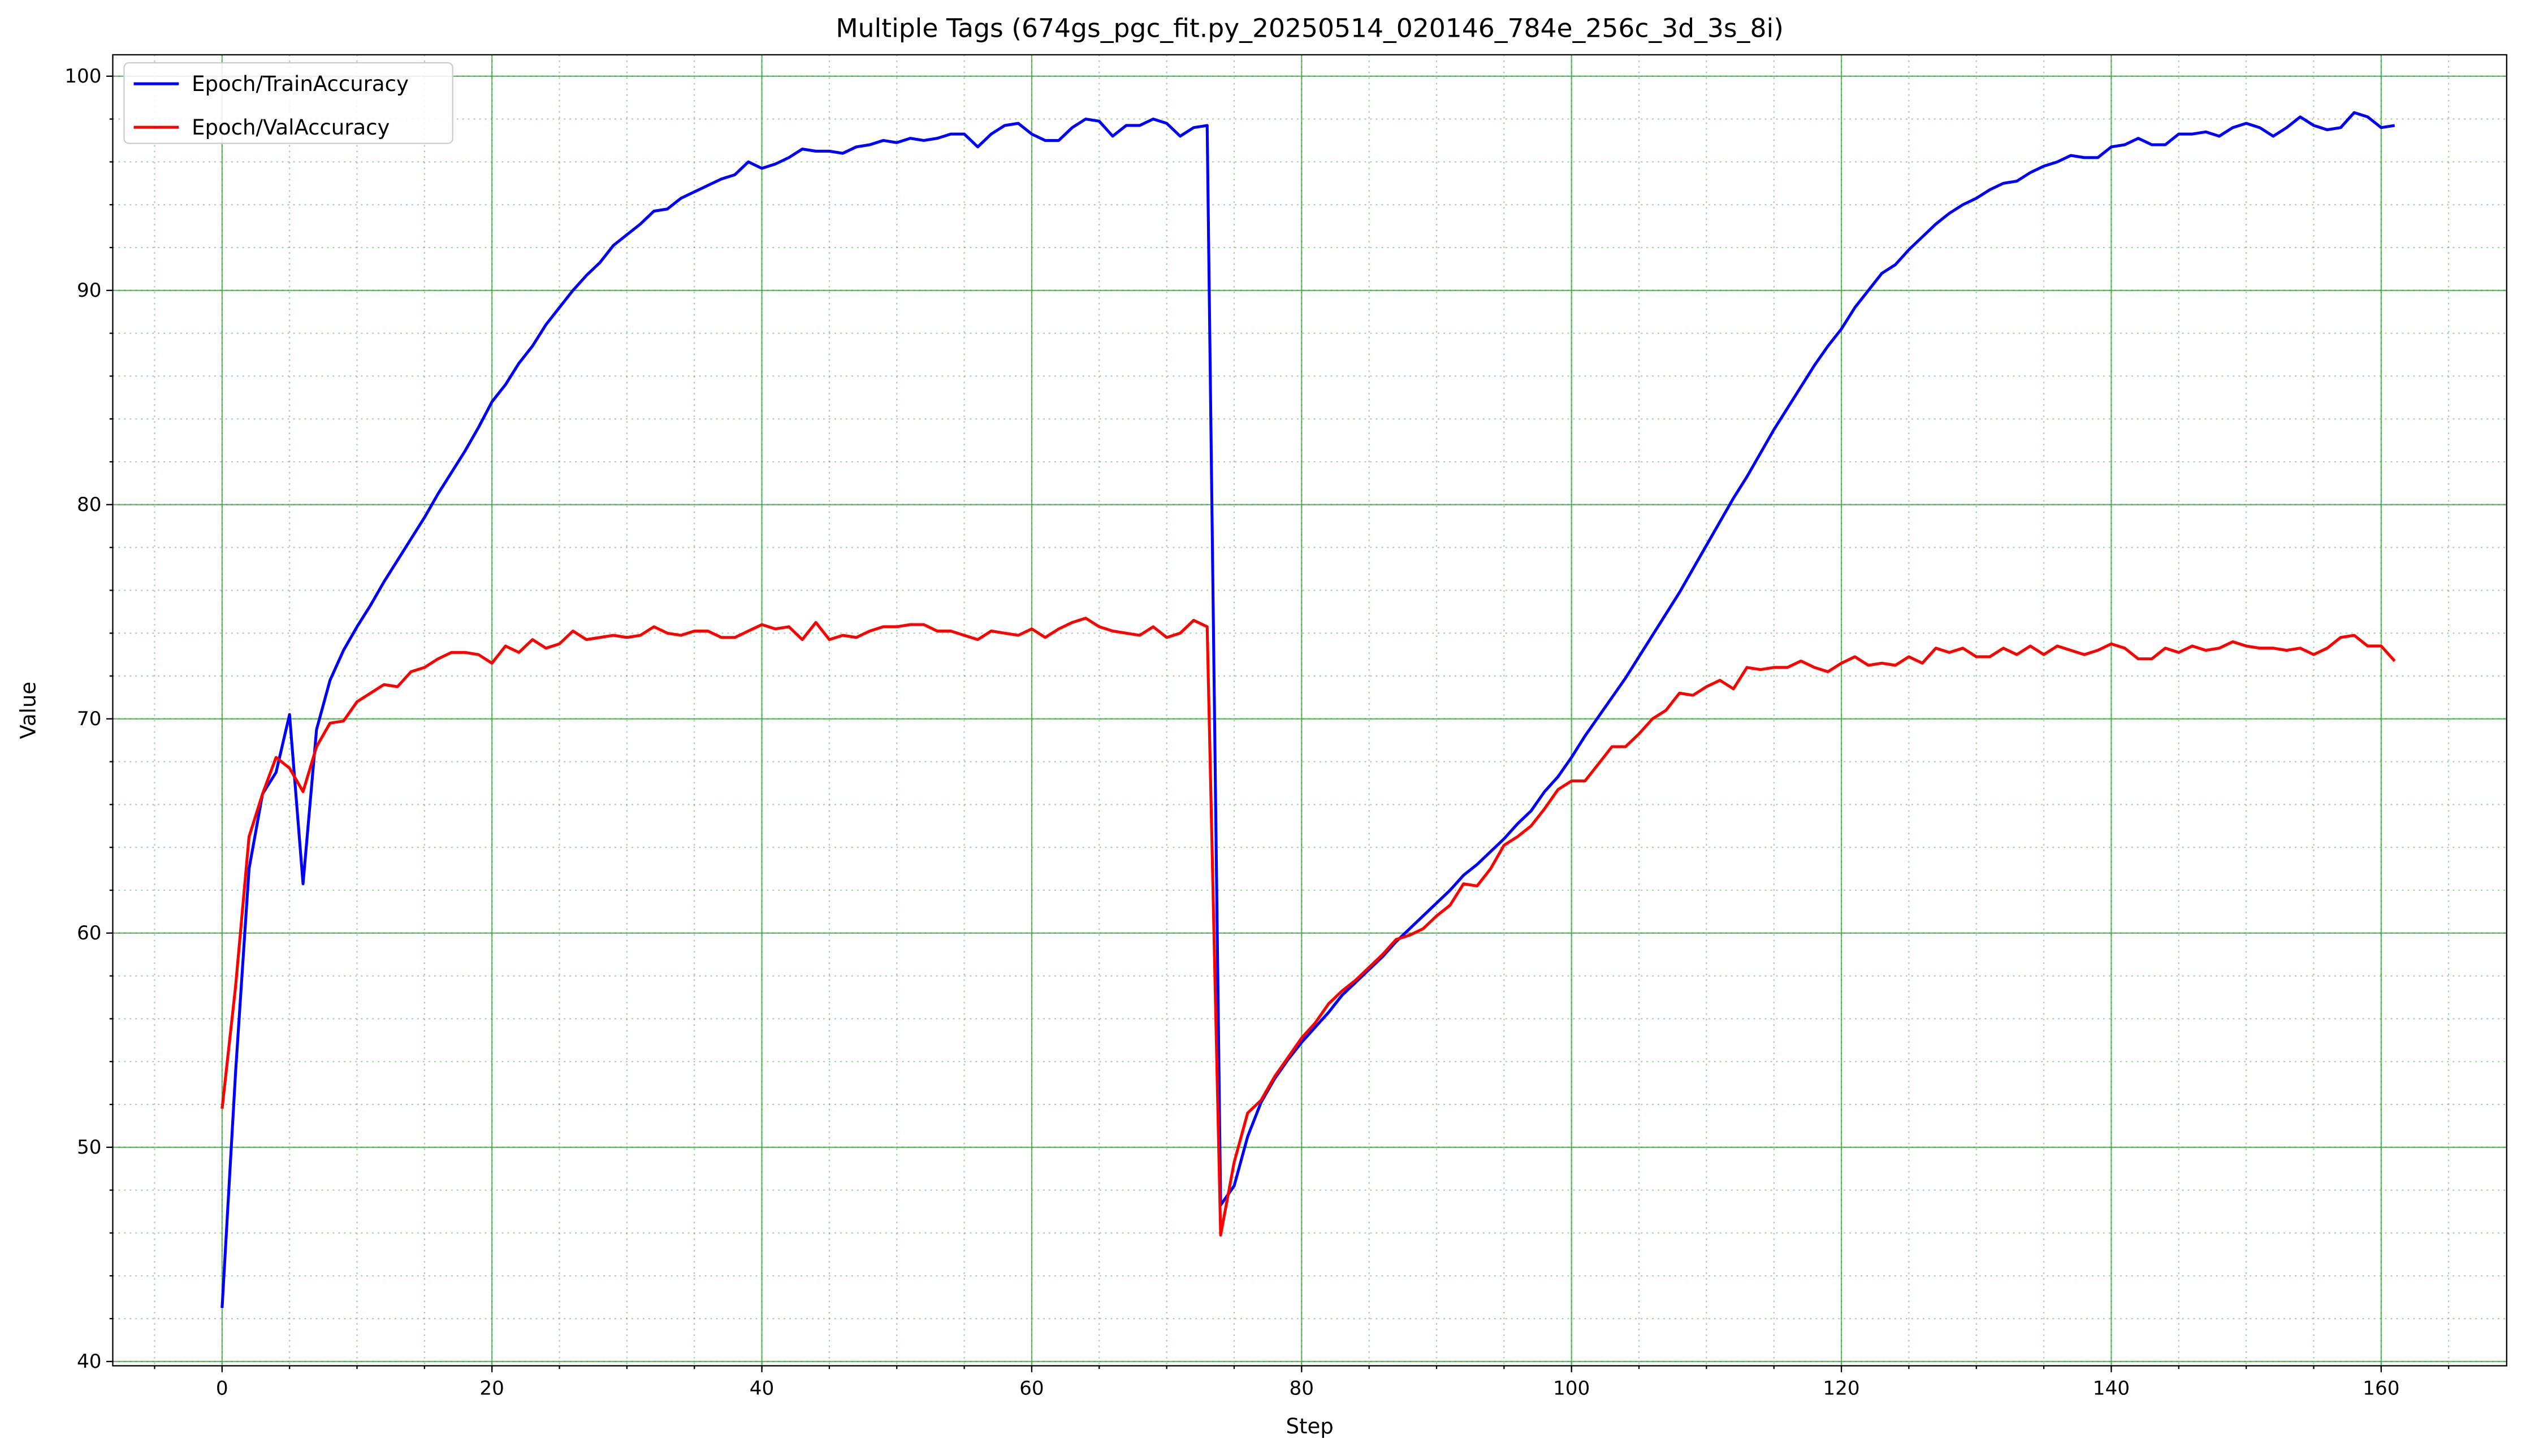  Describe the element at coordinates (82, 76) in the screenshot. I see `y-tick-label: 100` at that location.